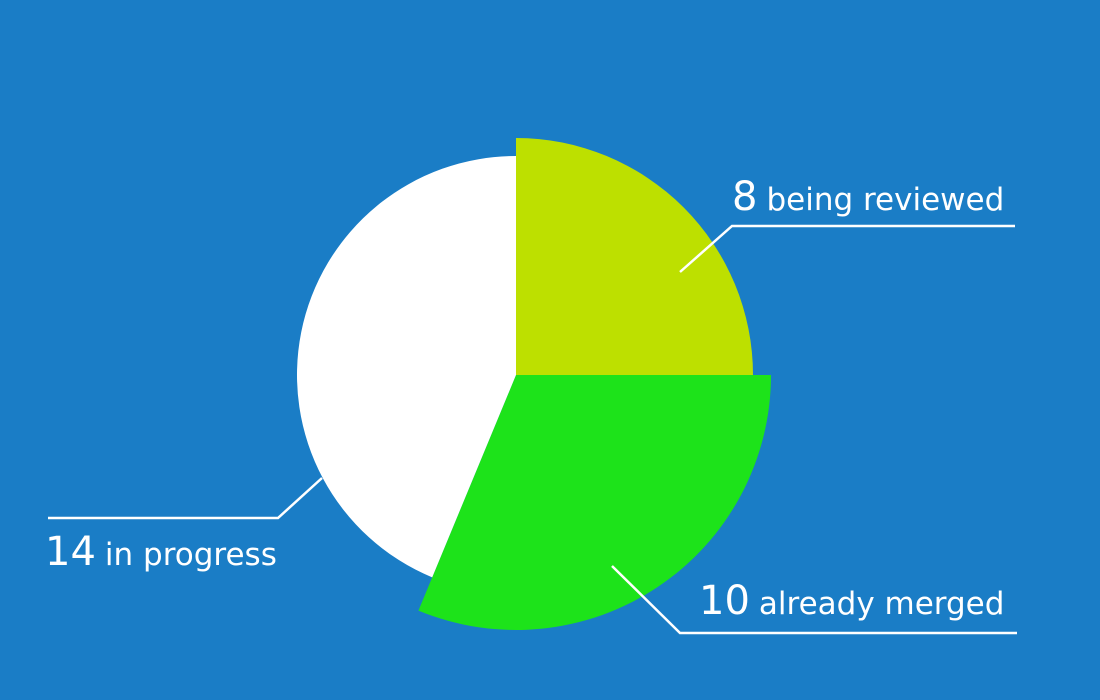  What do you see at coordinates (885, 200) in the screenshot?
I see `slice-text-being-reviewed: being reviewed` at bounding box center [885, 200].